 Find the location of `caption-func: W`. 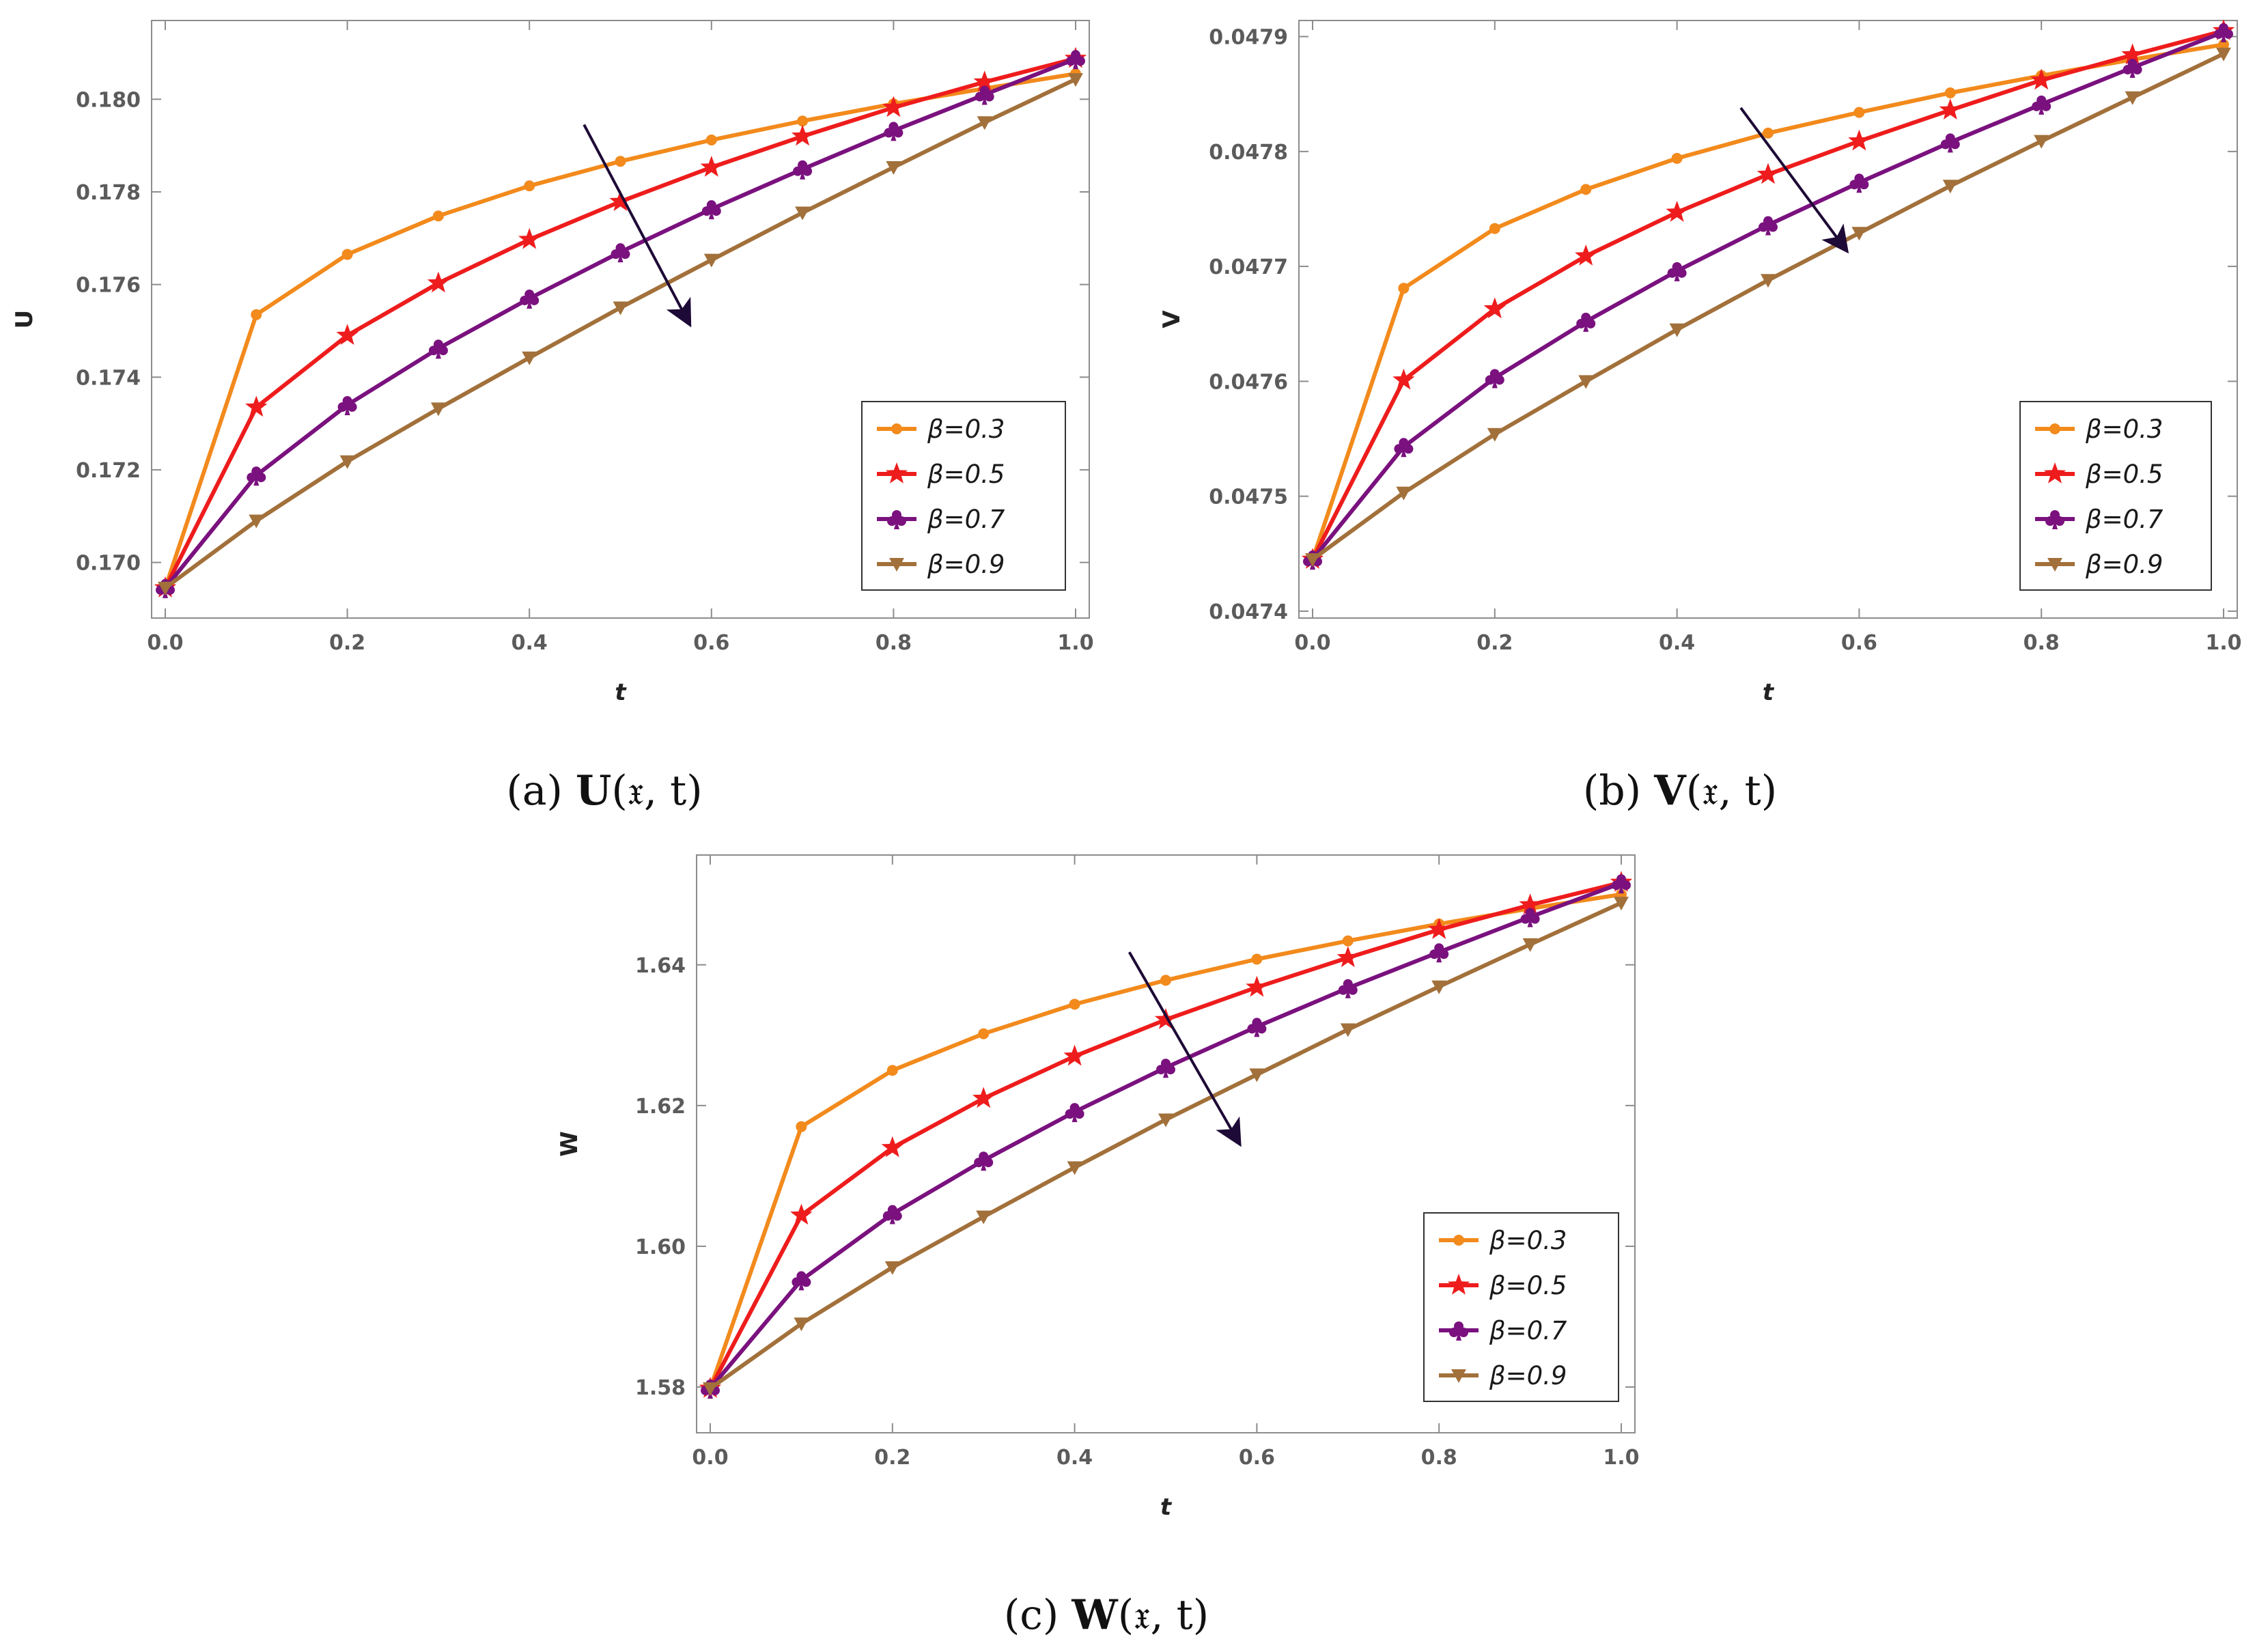

caption-func: W is located at coordinates (1095, 1615).